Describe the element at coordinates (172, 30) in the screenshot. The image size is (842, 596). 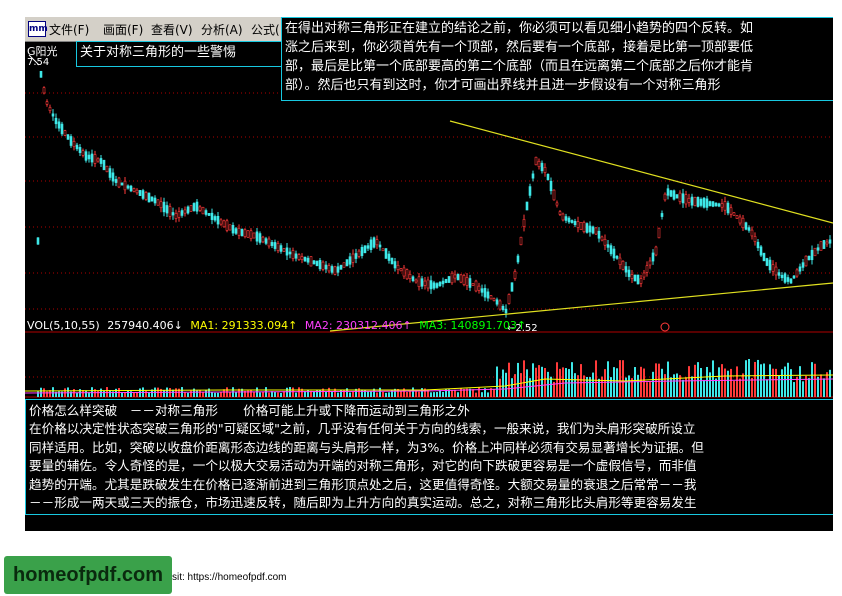
I see `menu-view: 查看(V)` at that location.